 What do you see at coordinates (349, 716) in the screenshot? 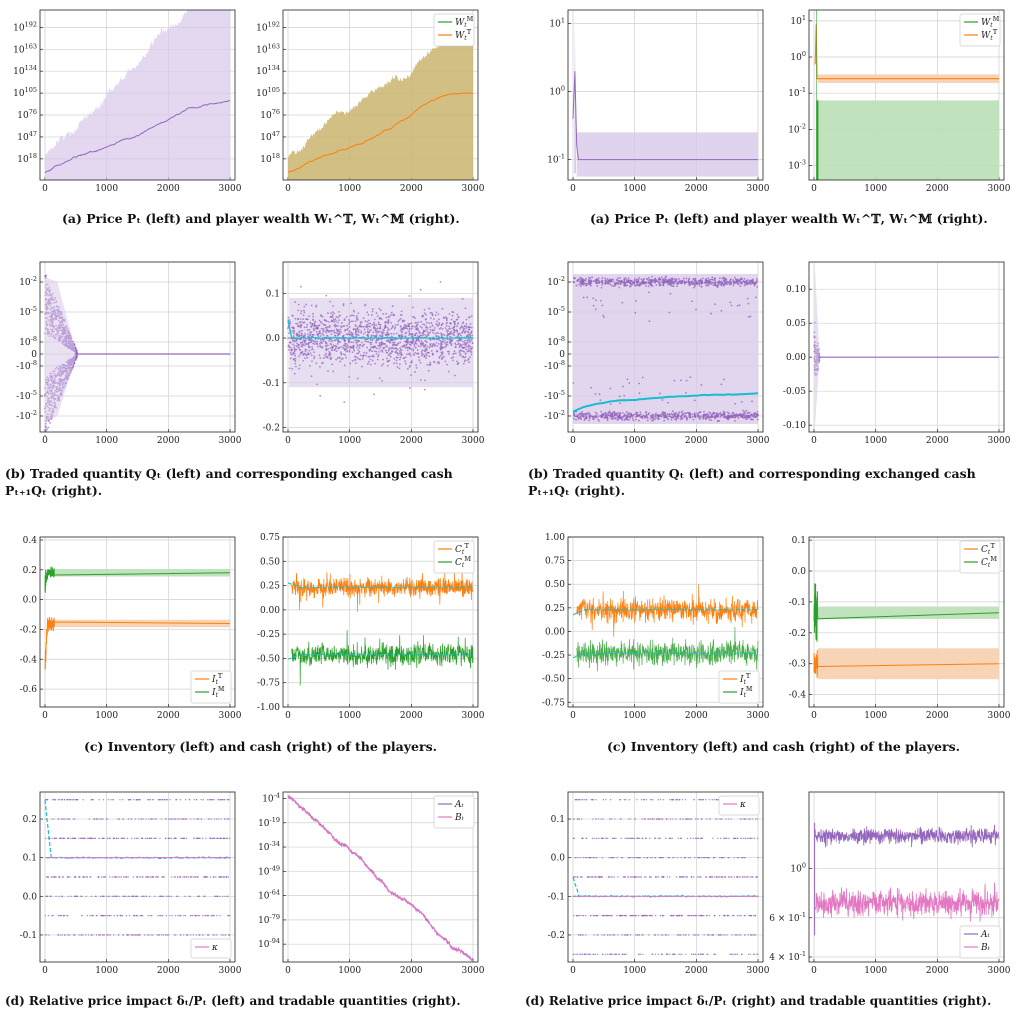
I see `x-tick-label: 1000` at bounding box center [349, 716].